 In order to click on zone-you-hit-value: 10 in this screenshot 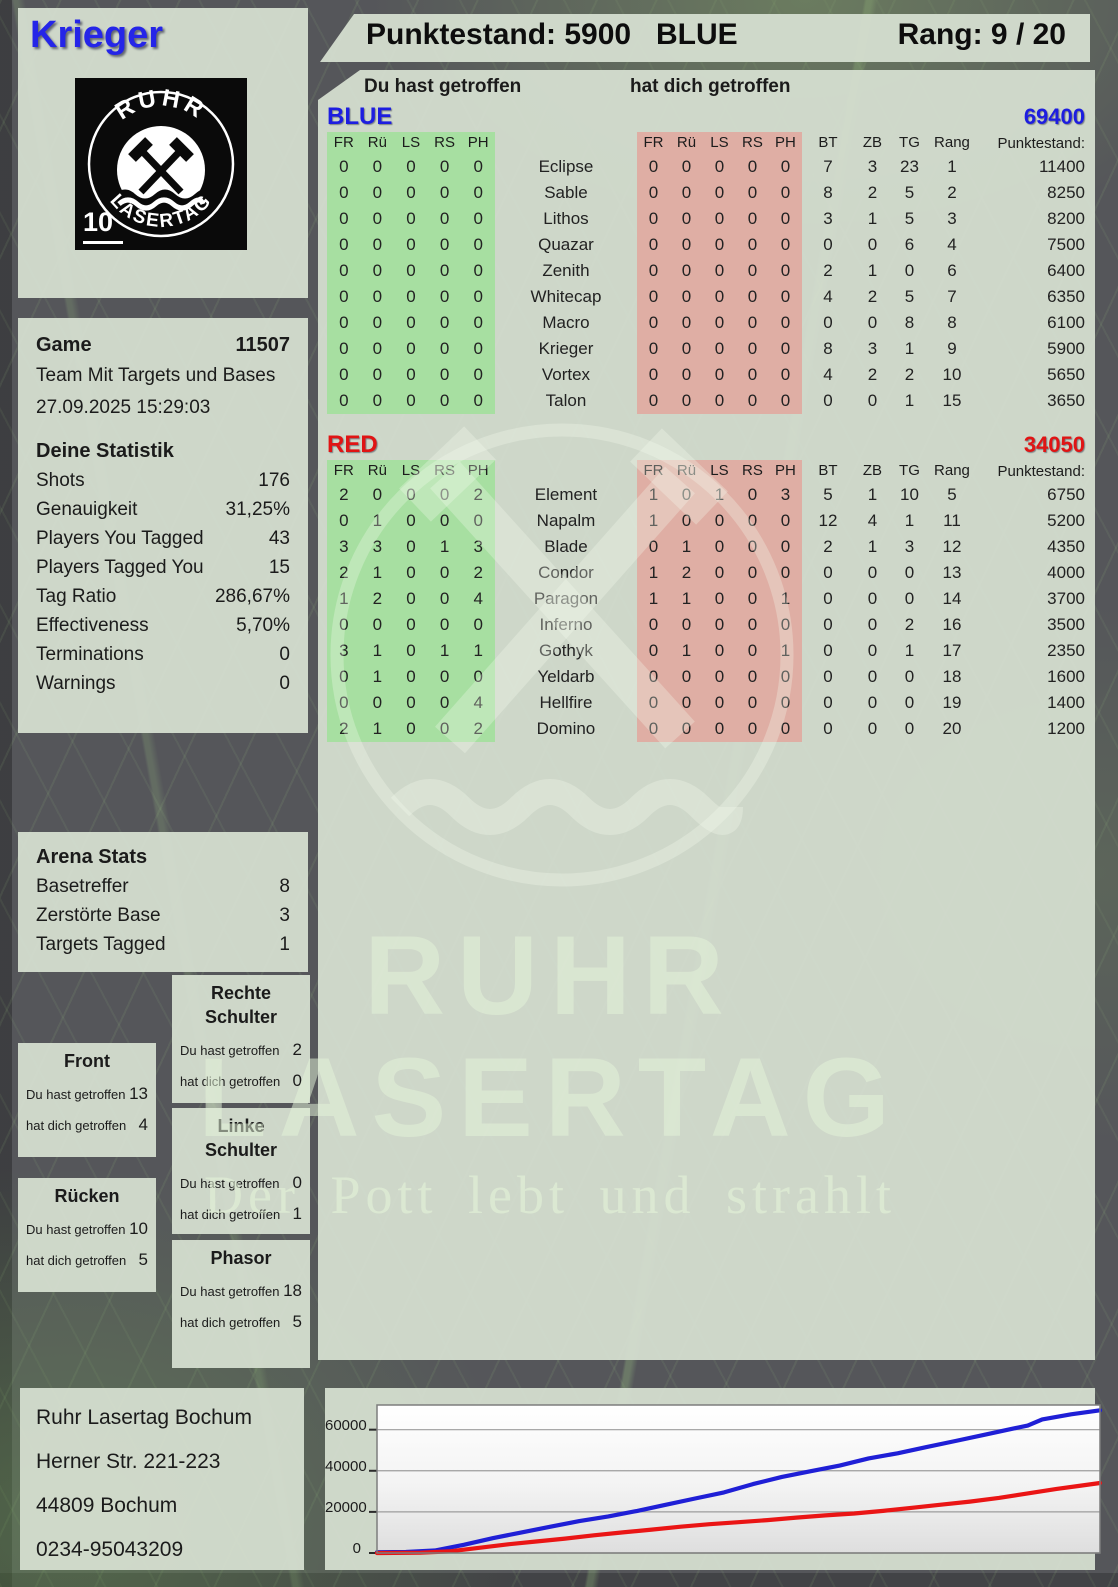, I will do `click(138, 1228)`.